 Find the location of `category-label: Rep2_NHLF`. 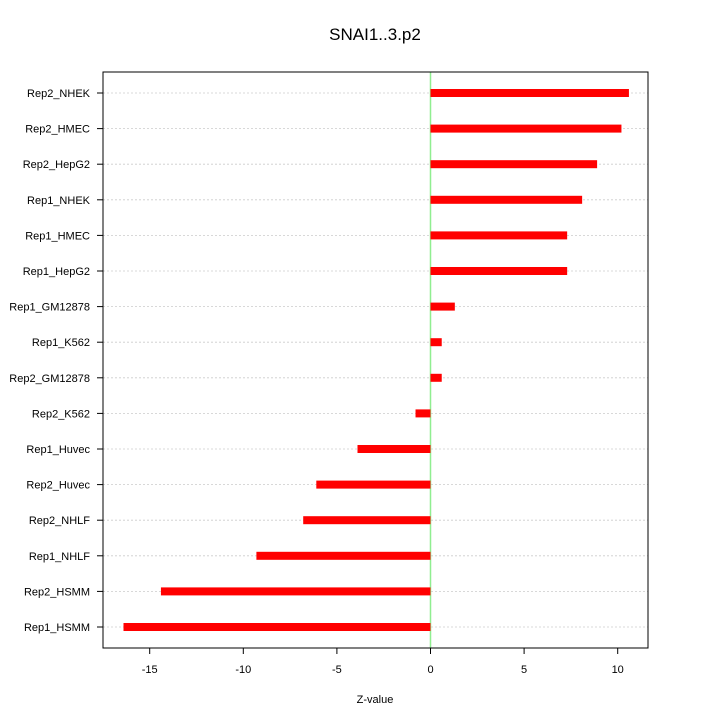

category-label: Rep2_NHLF is located at coordinates (59, 521).